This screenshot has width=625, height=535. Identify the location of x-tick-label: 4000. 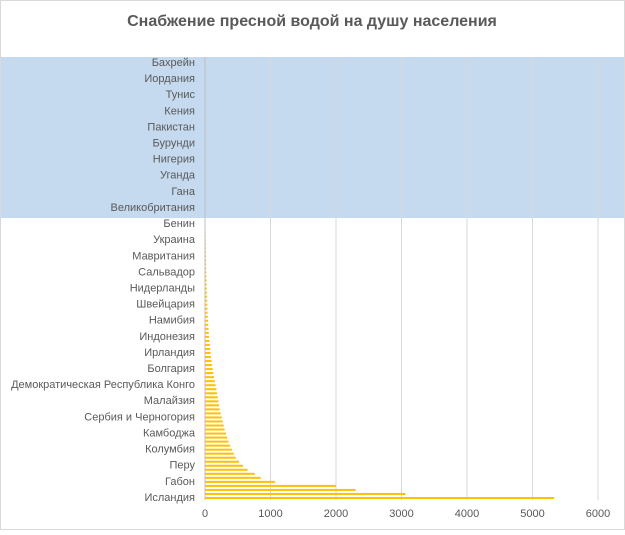
(467, 514).